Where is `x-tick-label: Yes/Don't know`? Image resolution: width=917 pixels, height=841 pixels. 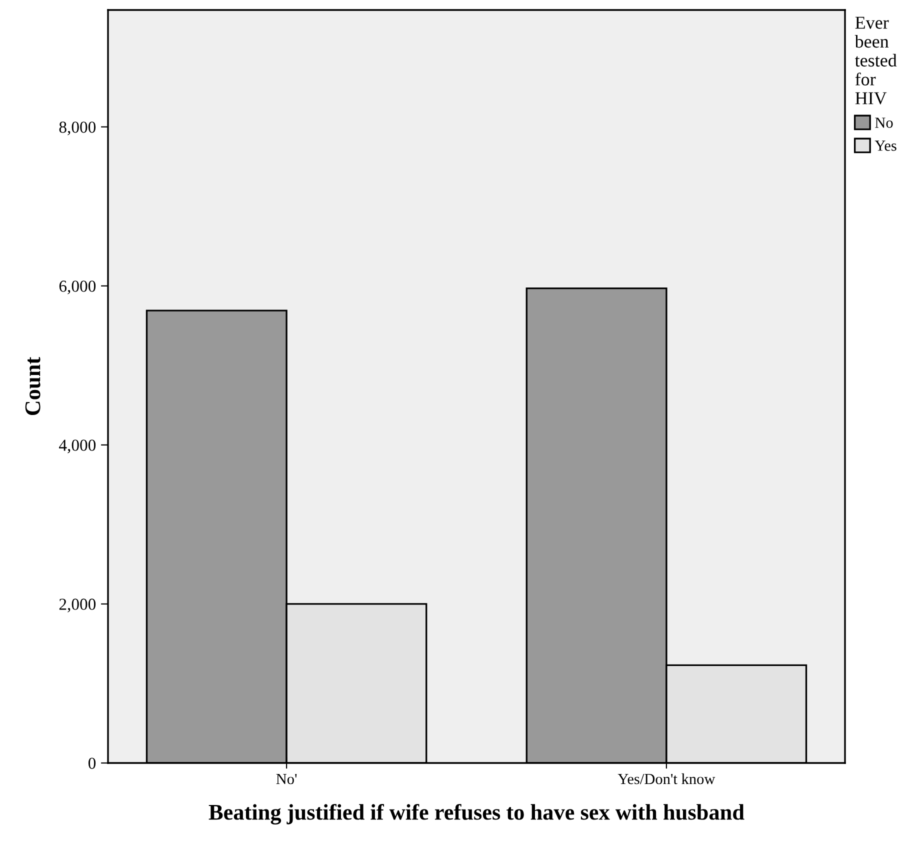 x-tick-label: Yes/Don't know is located at coordinates (667, 778).